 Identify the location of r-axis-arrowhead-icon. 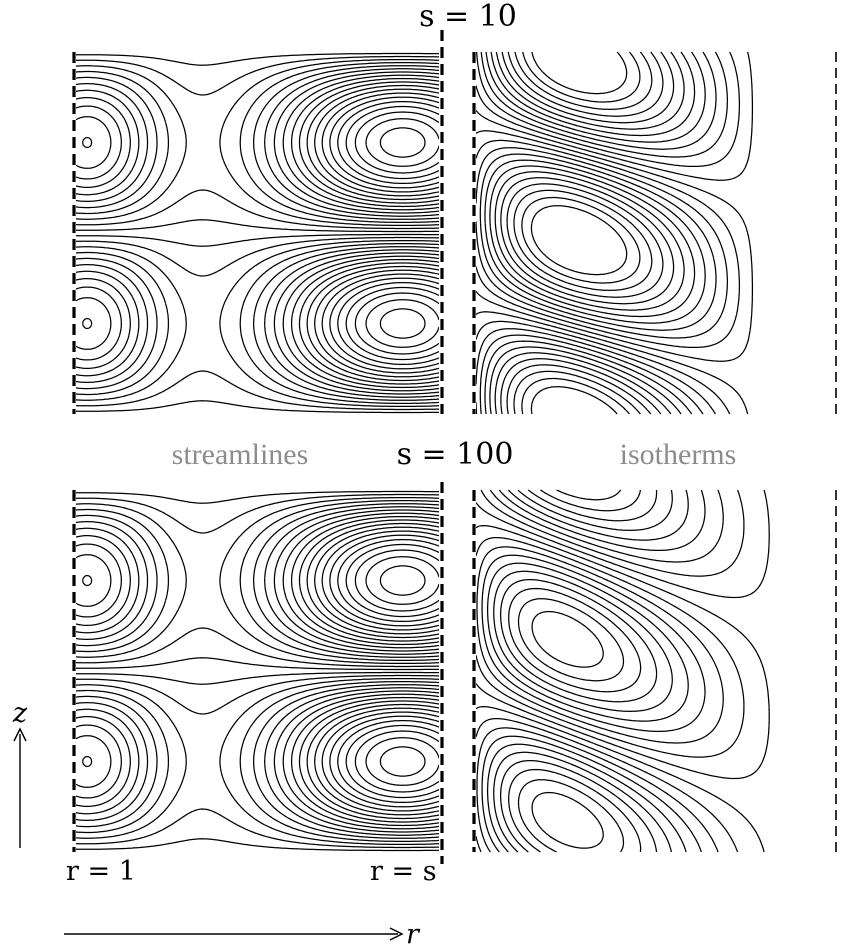
(396, 934).